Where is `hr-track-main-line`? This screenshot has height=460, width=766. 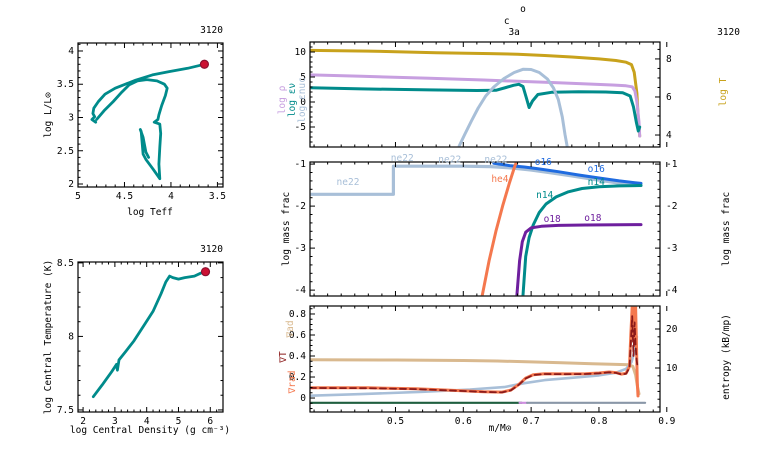
hr-track-main-line is located at coordinates (148, 93).